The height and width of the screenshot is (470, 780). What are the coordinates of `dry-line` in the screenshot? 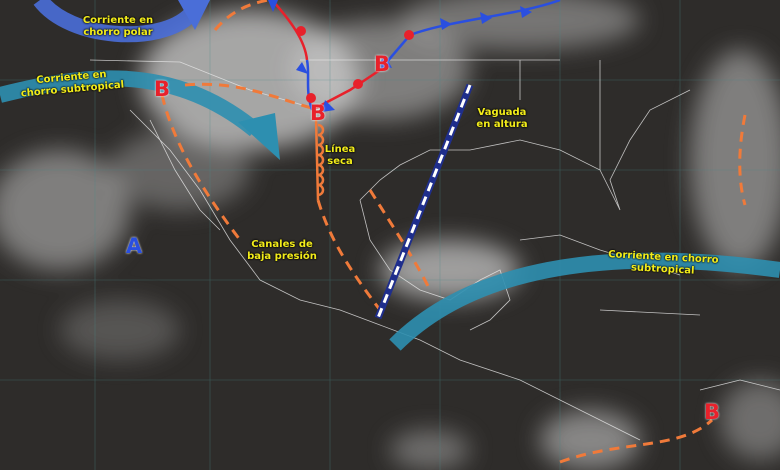 It's located at (319, 159).